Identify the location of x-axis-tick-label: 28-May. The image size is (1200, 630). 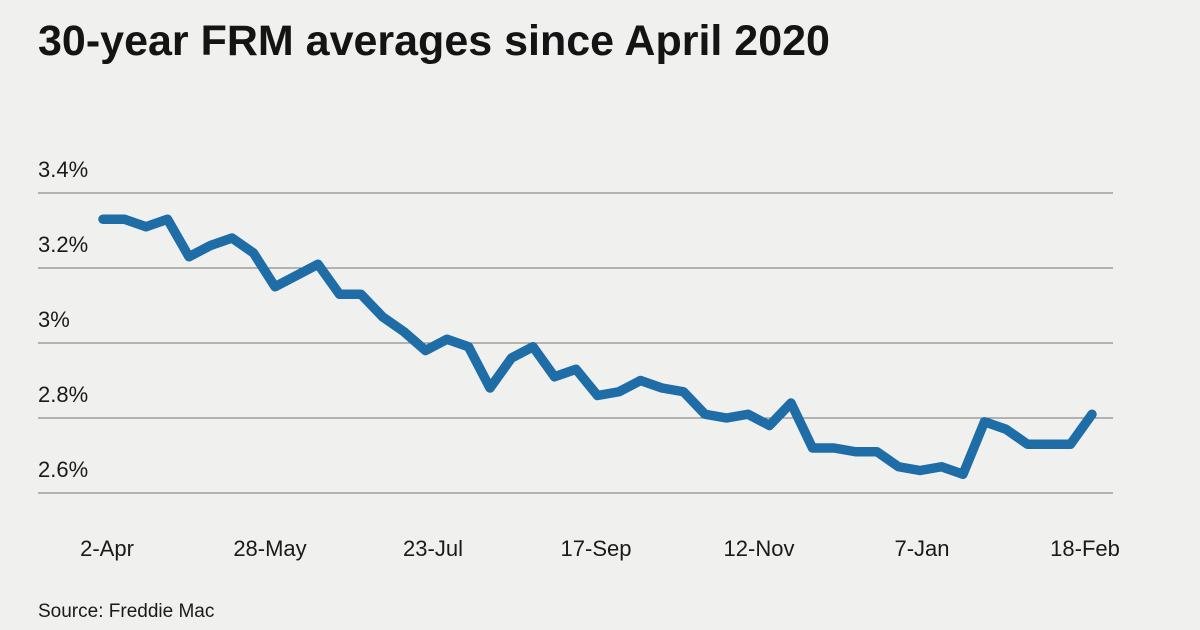
(269, 548).